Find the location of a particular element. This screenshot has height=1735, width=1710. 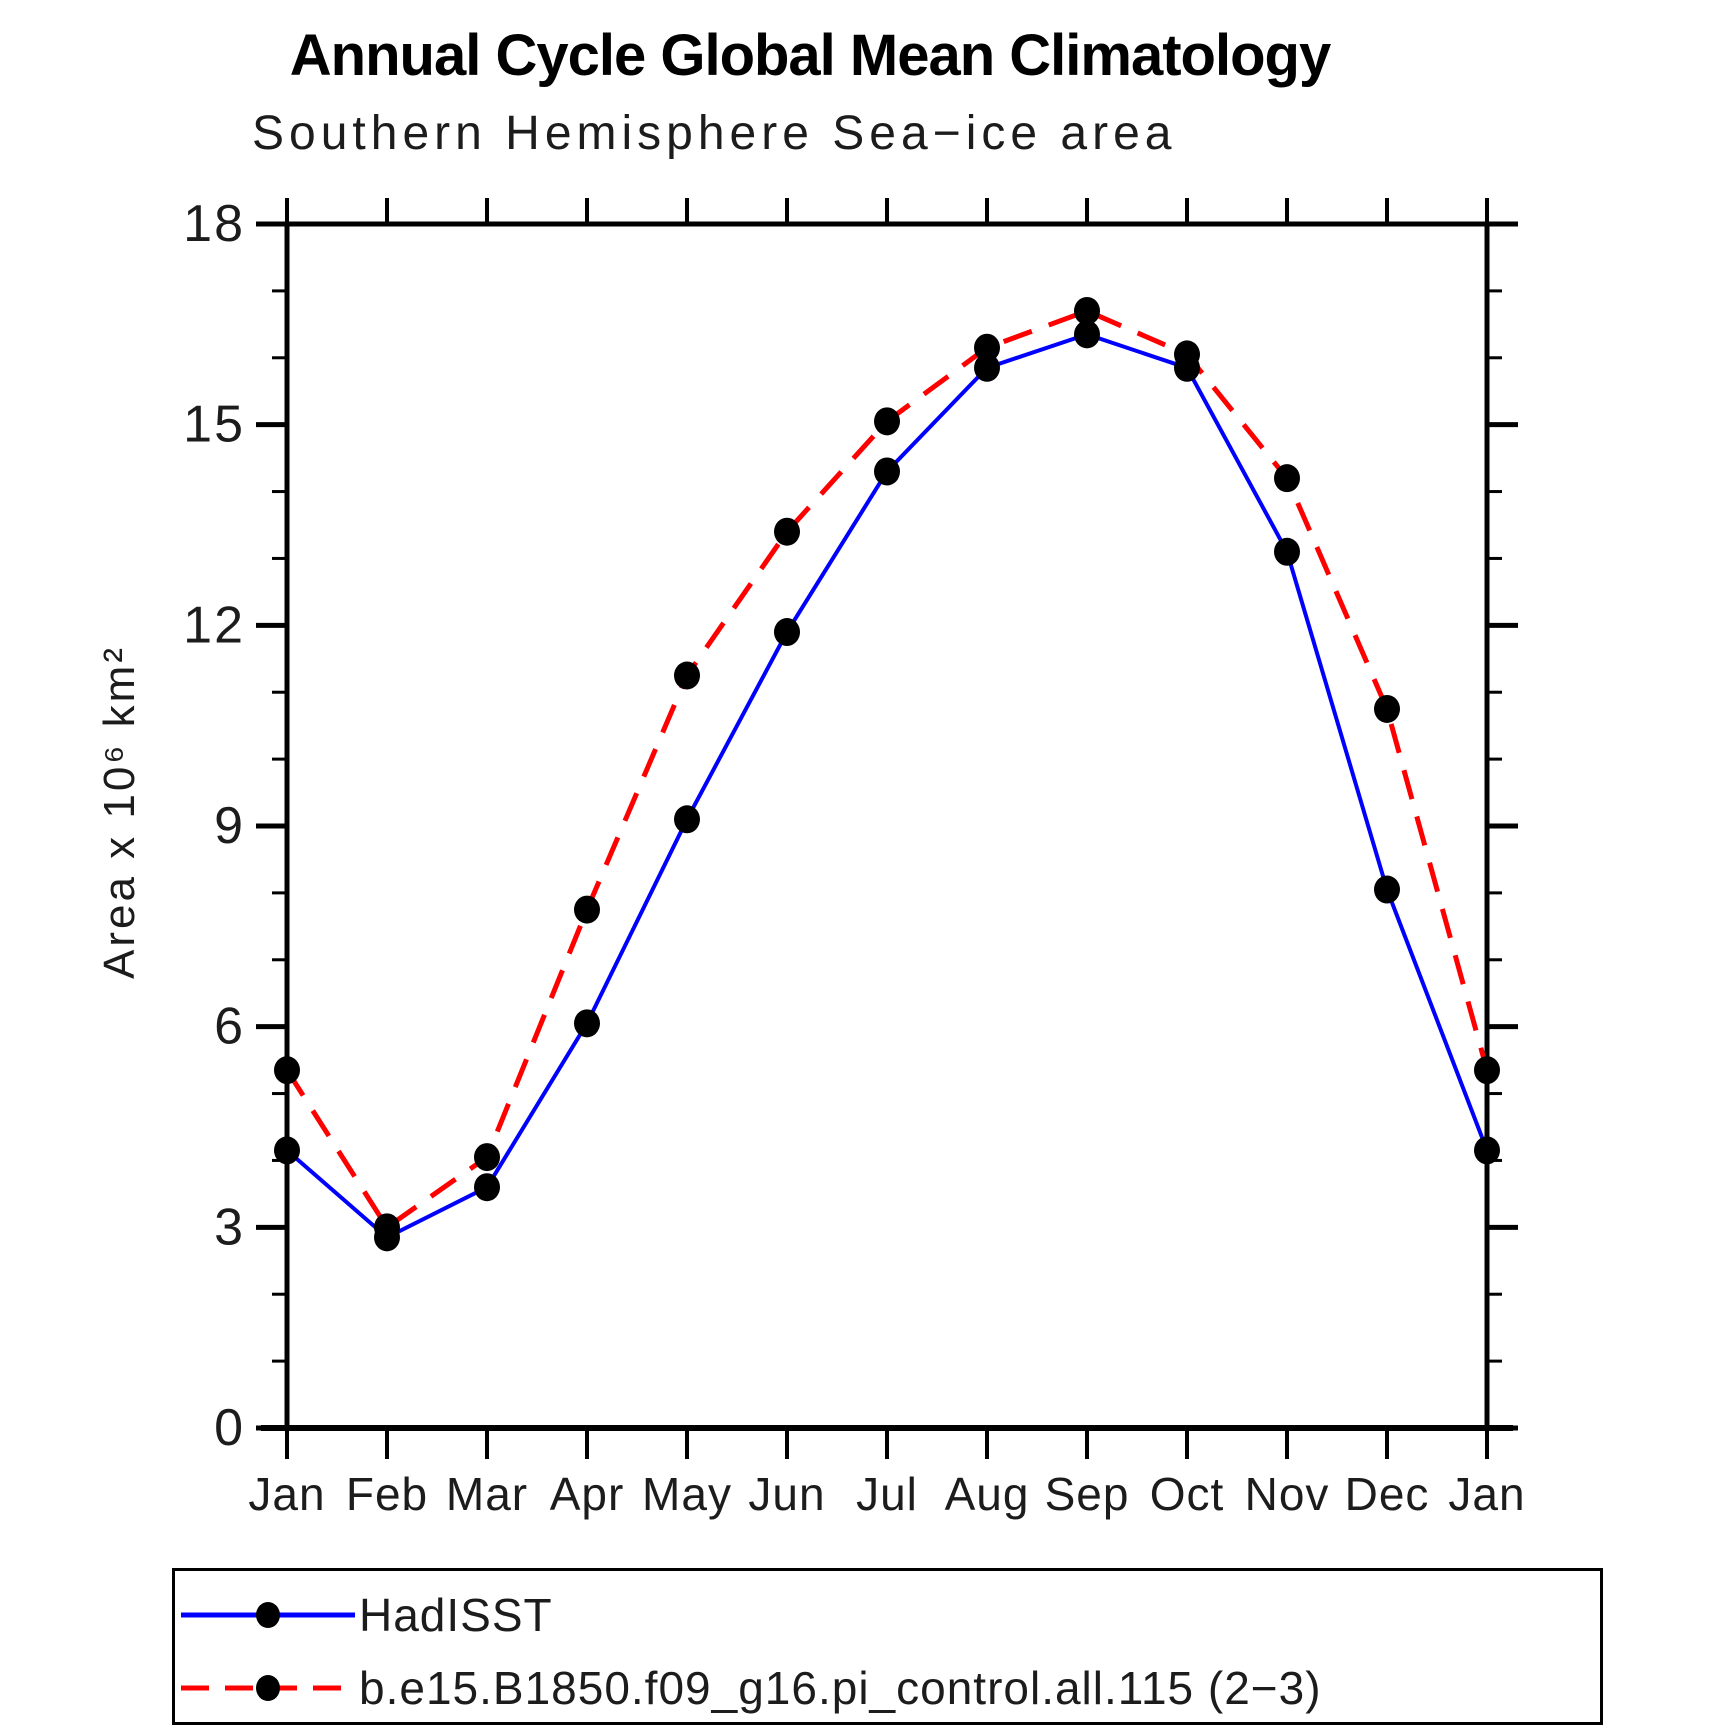

legend-sample-line-dashed is located at coordinates (268, 1688).